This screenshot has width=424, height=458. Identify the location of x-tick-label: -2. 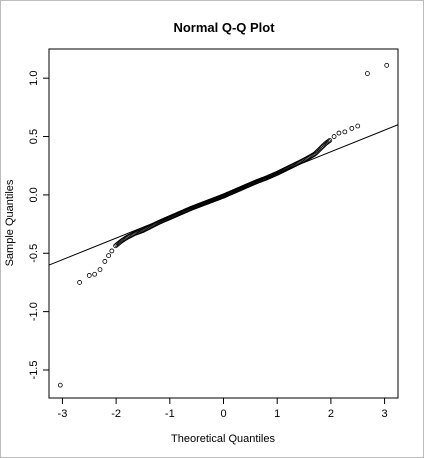
(116, 414).